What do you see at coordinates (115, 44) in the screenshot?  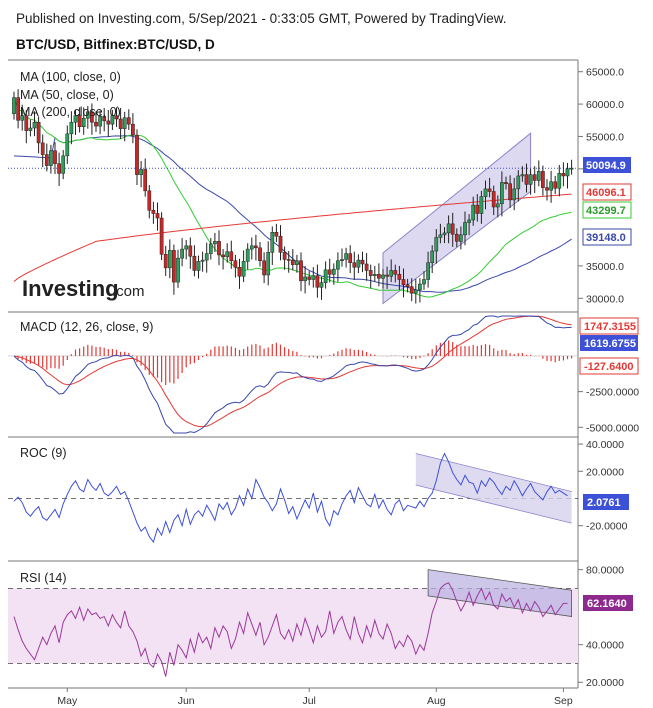 I see `symbol-title: BTC/USD, Bitfinex:BTC/USD, D` at bounding box center [115, 44].